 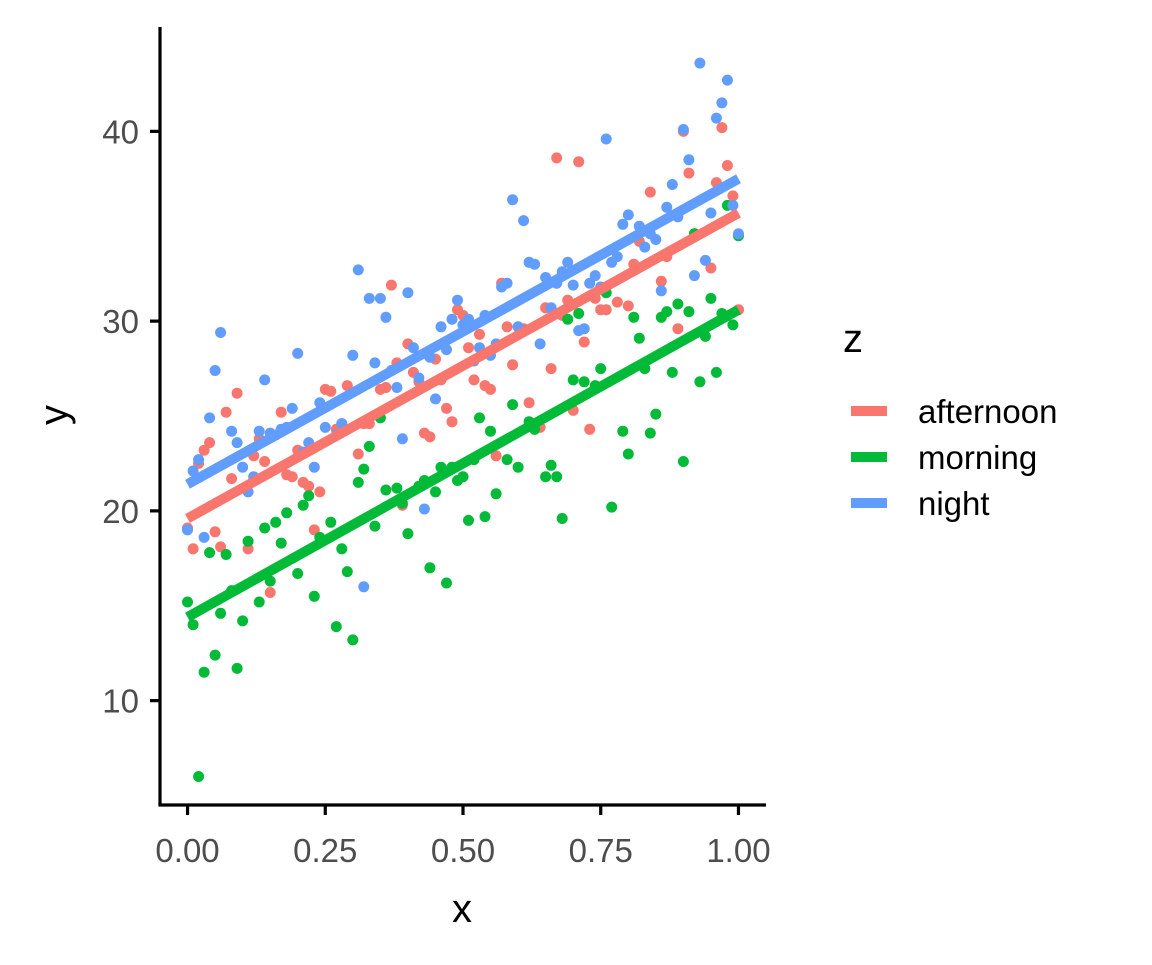 I want to click on x-tick-label: 1.00, so click(x=738, y=850).